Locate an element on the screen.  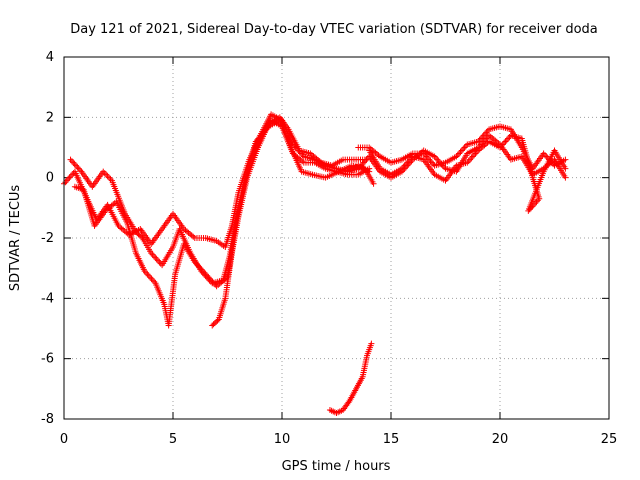
y-tick-label: 4 is located at coordinates (50, 57).